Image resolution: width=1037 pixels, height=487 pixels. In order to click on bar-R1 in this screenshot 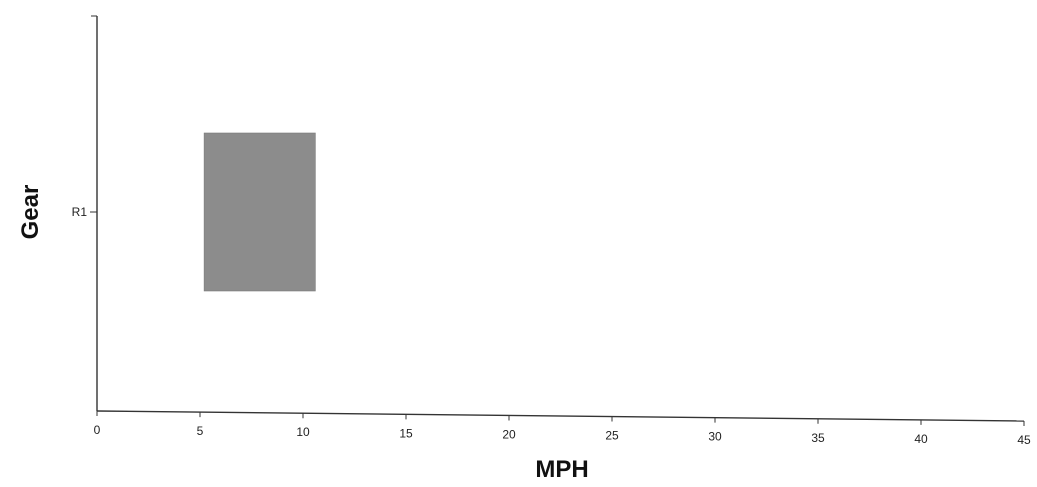, I will do `click(259, 212)`.